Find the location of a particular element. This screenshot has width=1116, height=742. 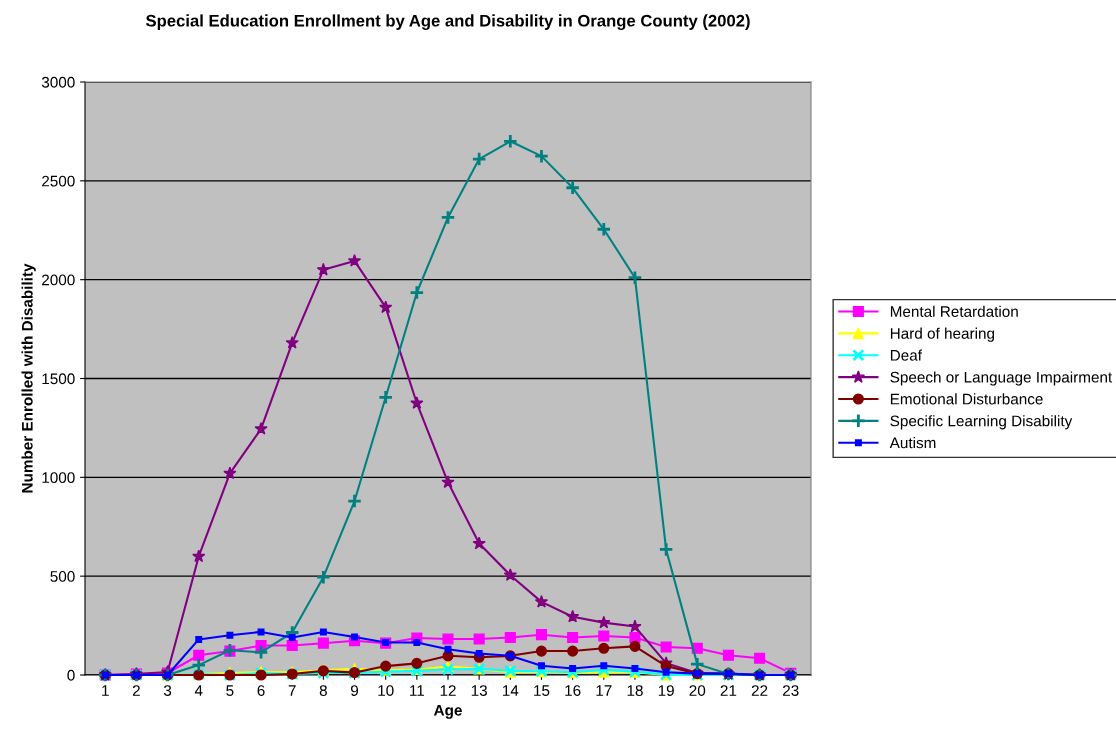

y-tick-label: 2000 is located at coordinates (58, 280).